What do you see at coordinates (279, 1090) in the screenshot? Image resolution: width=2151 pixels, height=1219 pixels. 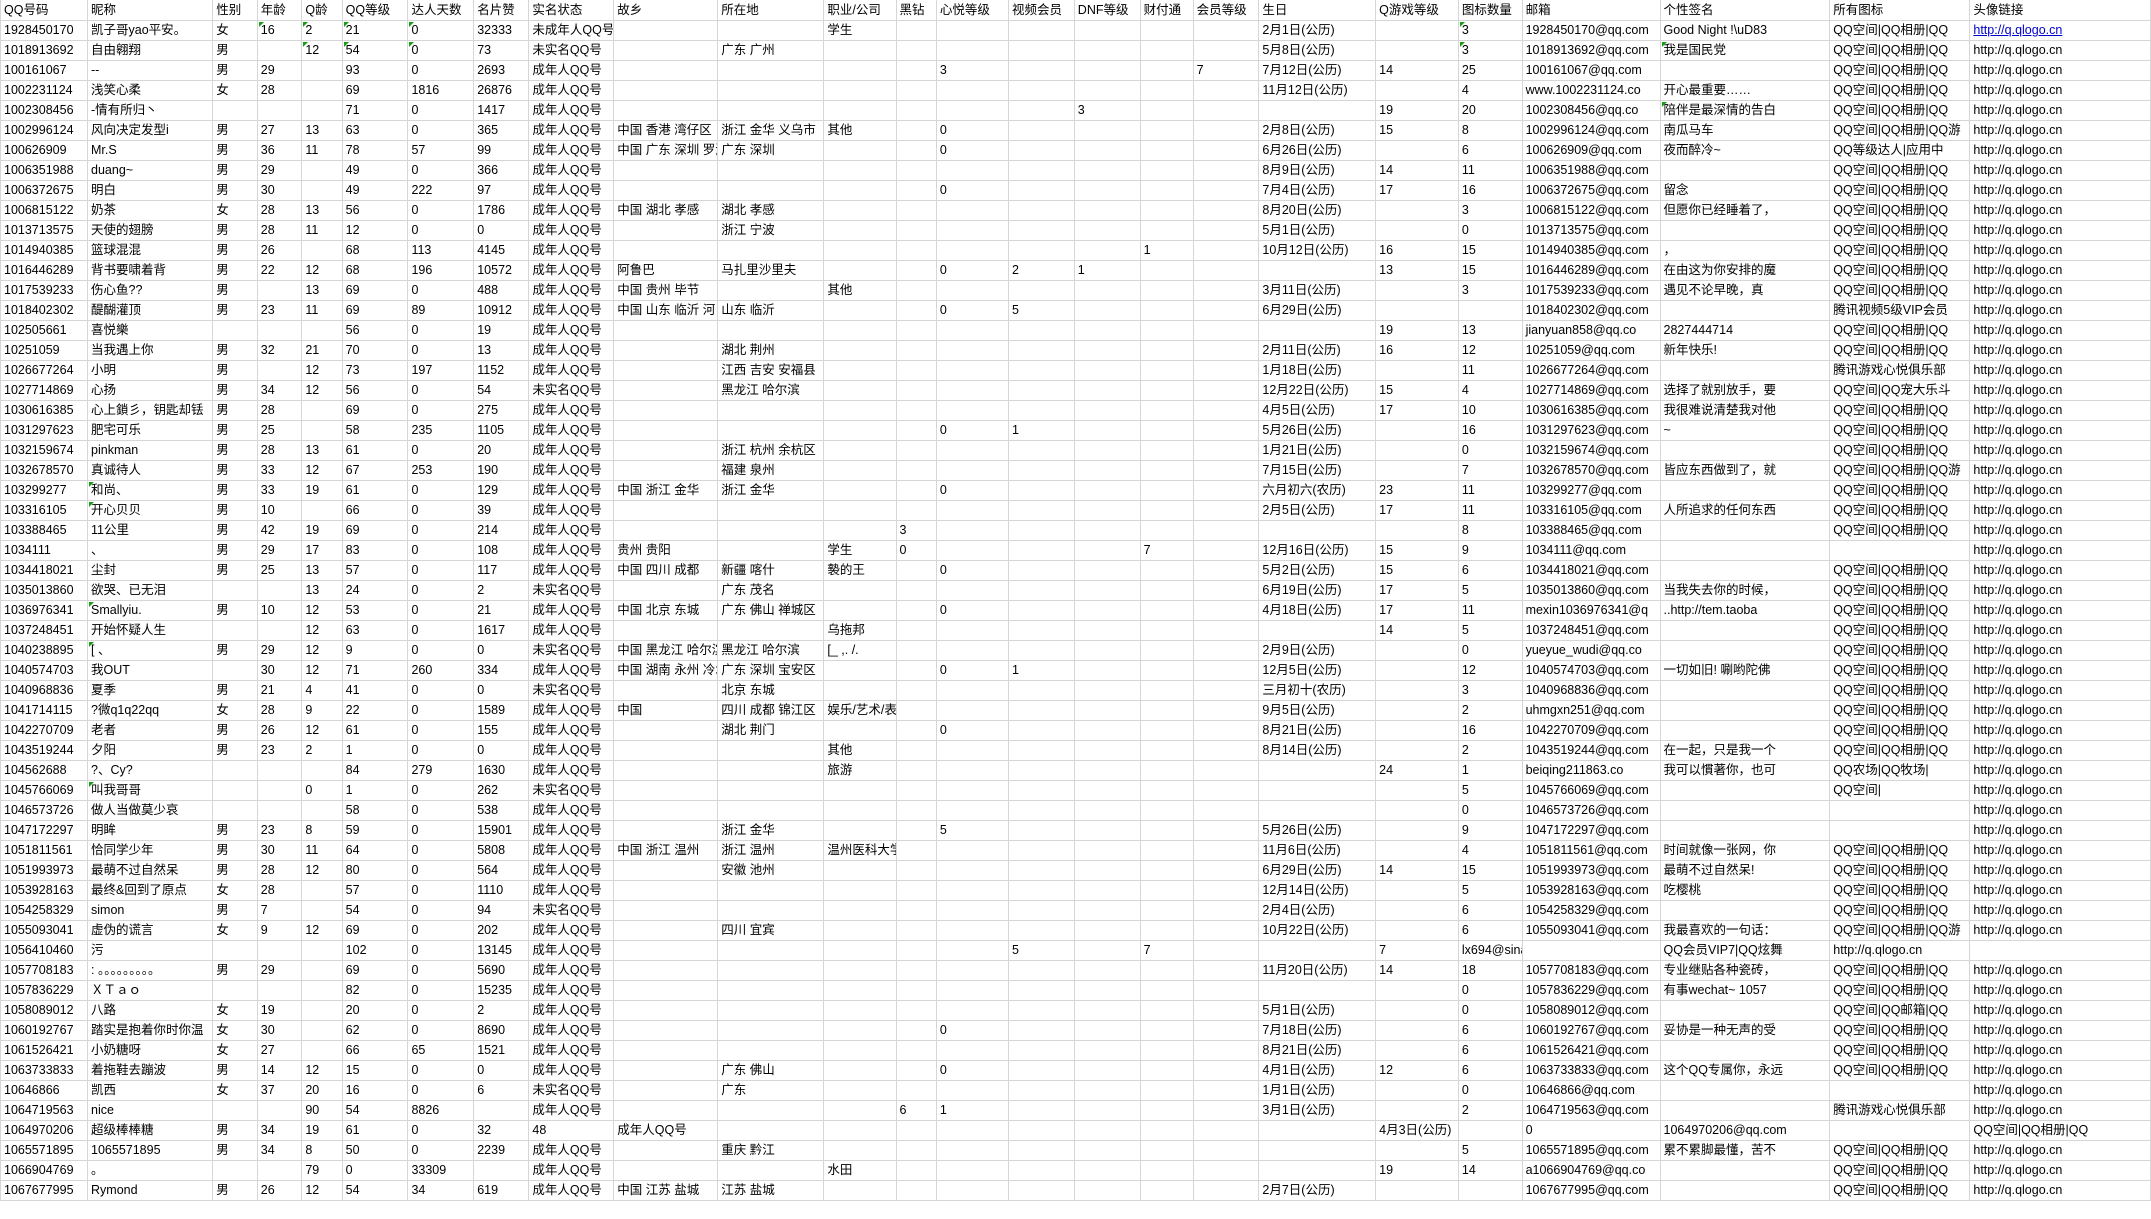 I see `cell-r53-c3: 37` at bounding box center [279, 1090].